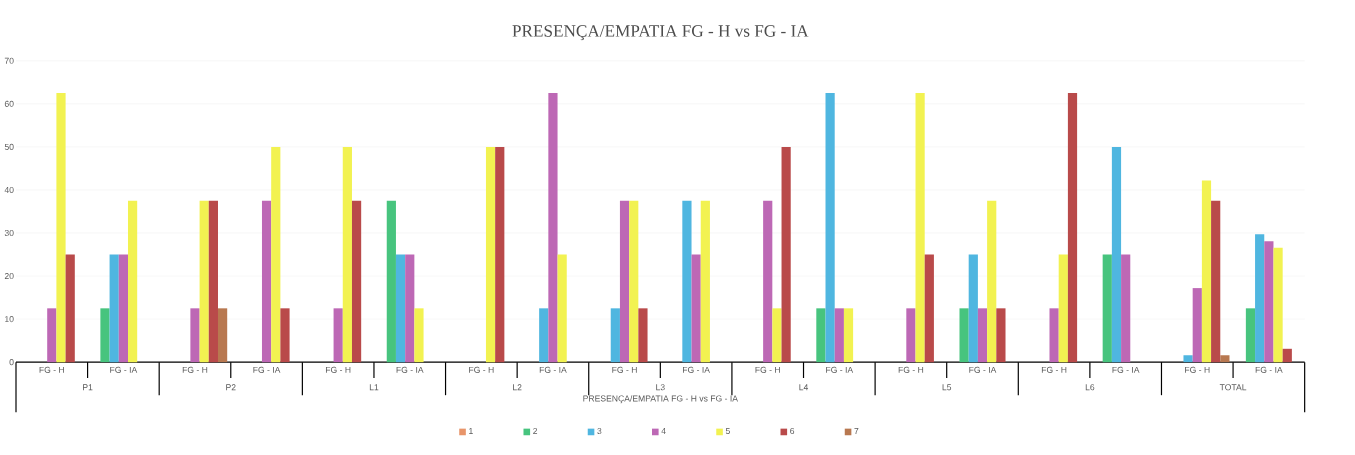 The width and height of the screenshot is (1355, 455). Describe the element at coordinates (1233, 387) in the screenshot. I see `text: TOTAL` at that location.